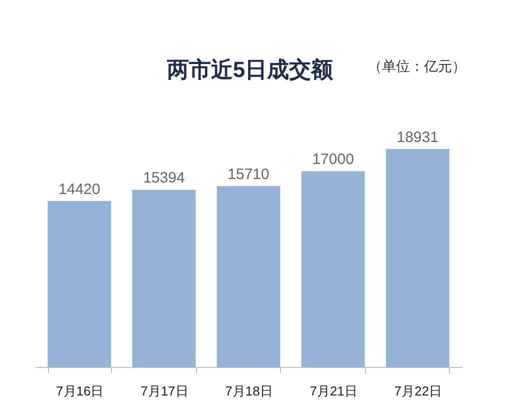 The image size is (512, 413). Describe the element at coordinates (250, 69) in the screenshot. I see `chart-title: 两市近5日成交额` at that location.